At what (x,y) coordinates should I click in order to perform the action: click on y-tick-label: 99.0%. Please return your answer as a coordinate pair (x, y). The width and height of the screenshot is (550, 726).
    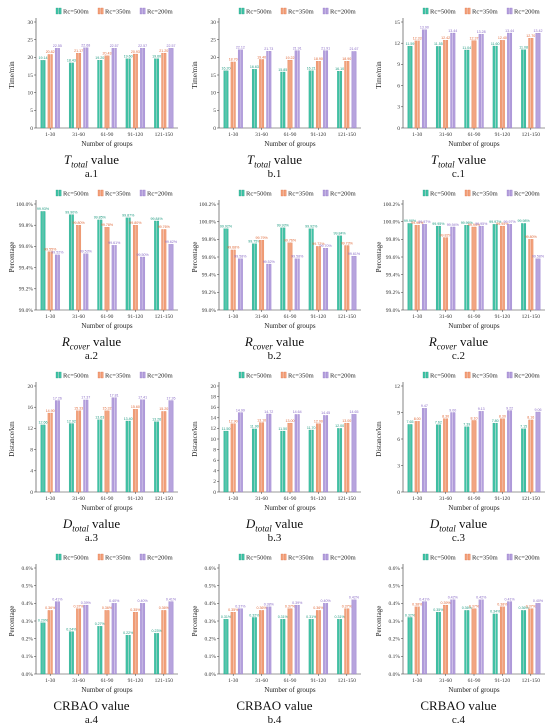
    Looking at the image, I should click on (393, 311).